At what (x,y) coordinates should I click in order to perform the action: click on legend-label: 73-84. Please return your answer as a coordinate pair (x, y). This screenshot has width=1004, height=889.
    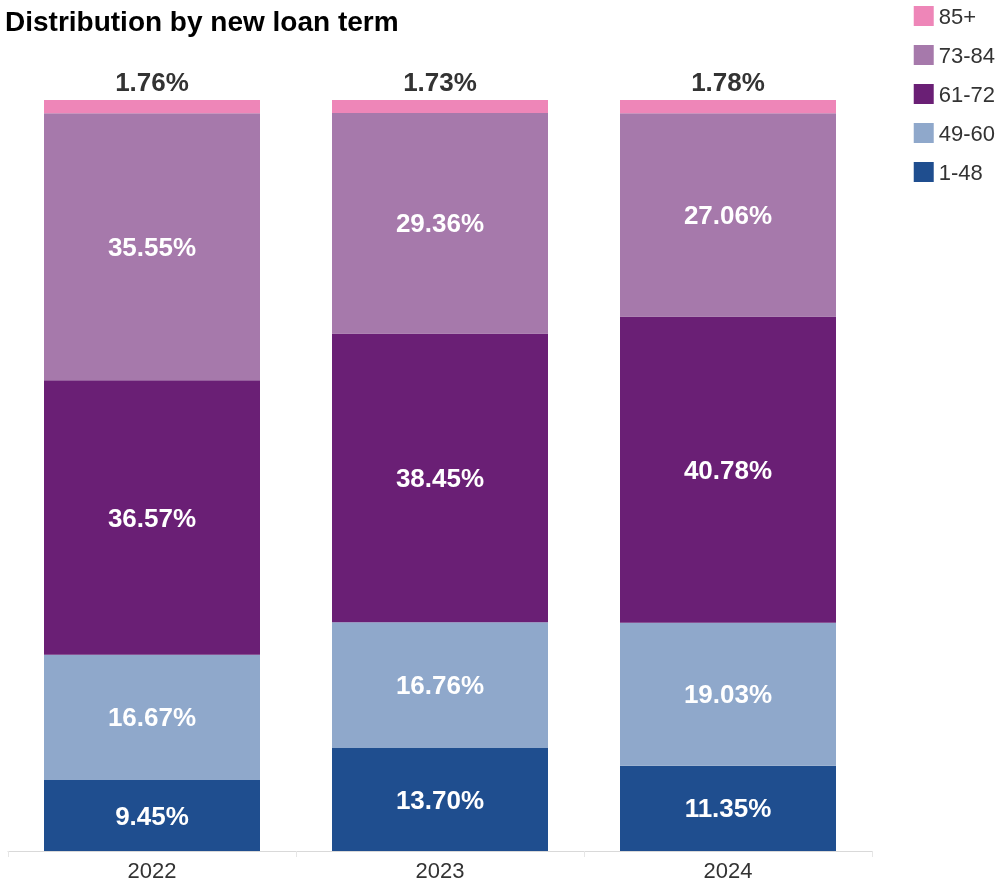
    Looking at the image, I should click on (967, 55).